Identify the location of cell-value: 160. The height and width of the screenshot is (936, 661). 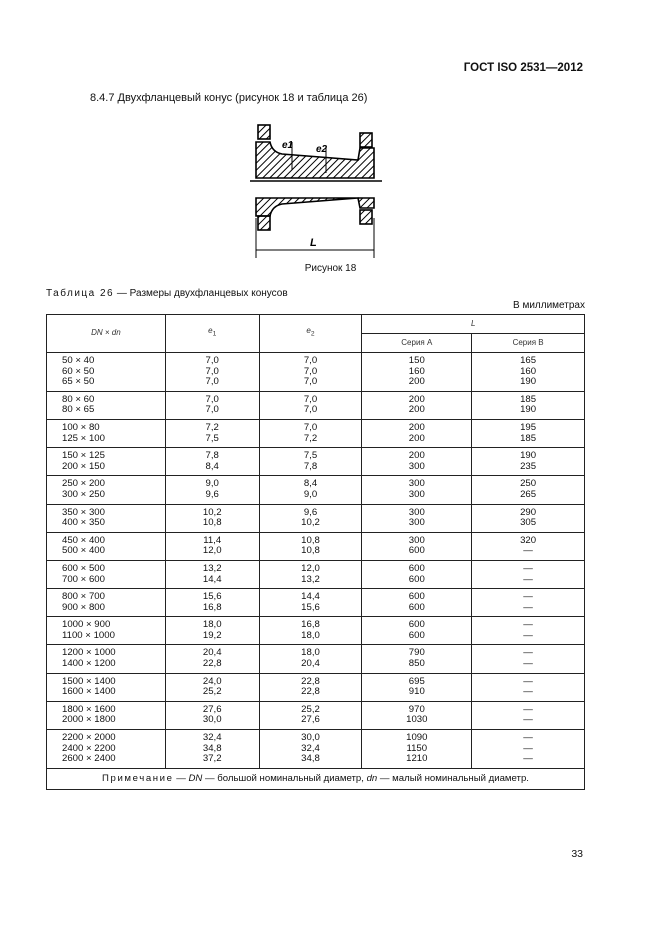
(528, 371).